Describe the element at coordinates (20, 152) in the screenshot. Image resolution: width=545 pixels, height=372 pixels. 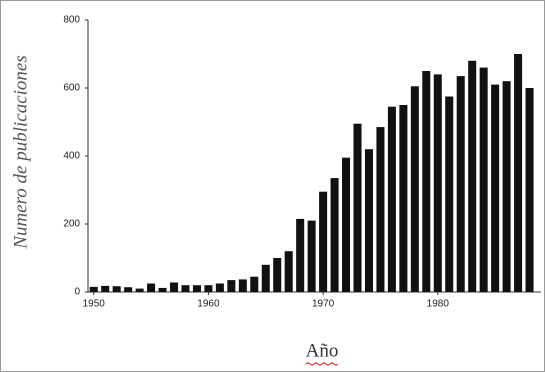
I see `y-axis-label: Numero de publicaciones` at that location.